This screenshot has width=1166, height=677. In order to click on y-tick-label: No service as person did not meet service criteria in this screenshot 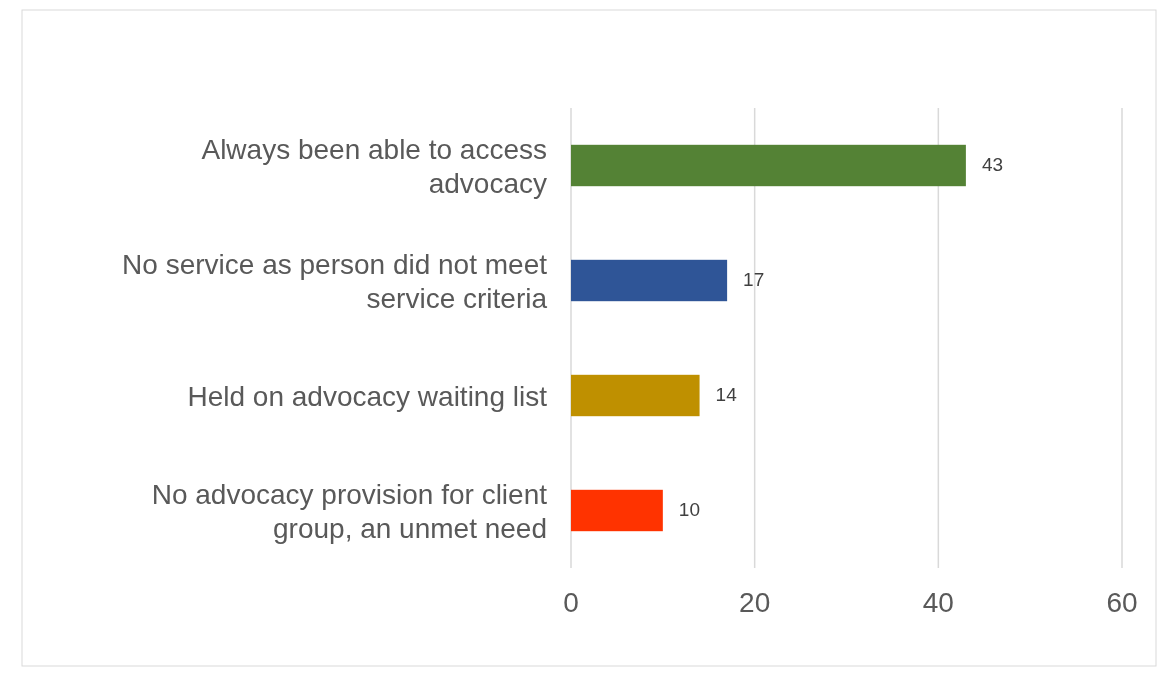, I will do `click(335, 281)`.